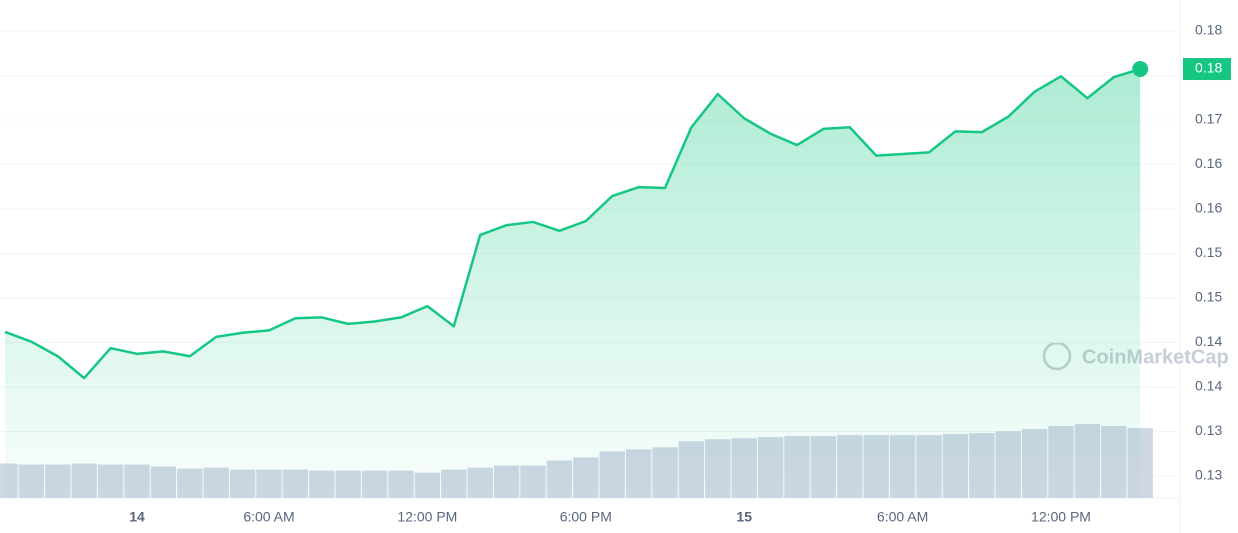 The width and height of the screenshot is (1238, 533). I want to click on x-tick-label: 14, so click(137, 517).